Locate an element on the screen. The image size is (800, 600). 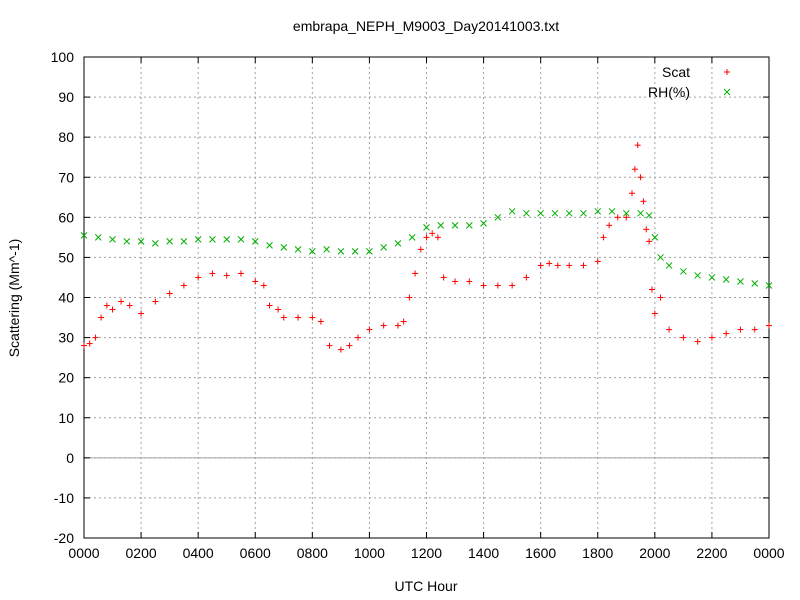
legend-label-scat: Scat is located at coordinates (676, 72).